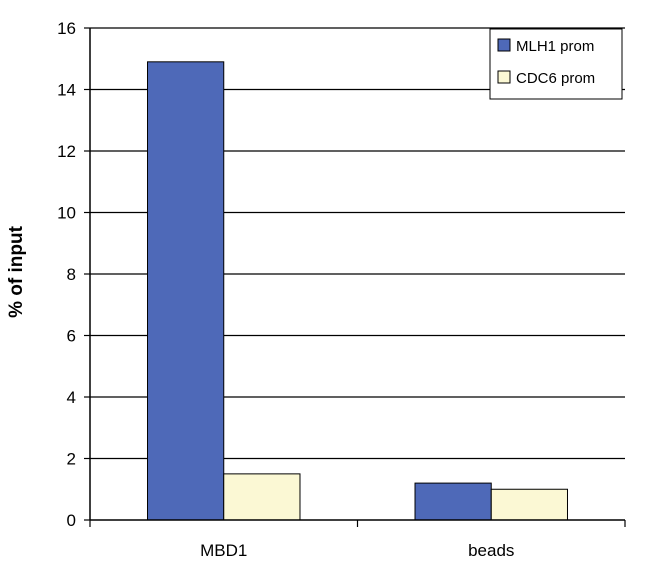 The height and width of the screenshot is (576, 650). What do you see at coordinates (66, 90) in the screenshot?
I see `y-tick-label: 14` at bounding box center [66, 90].